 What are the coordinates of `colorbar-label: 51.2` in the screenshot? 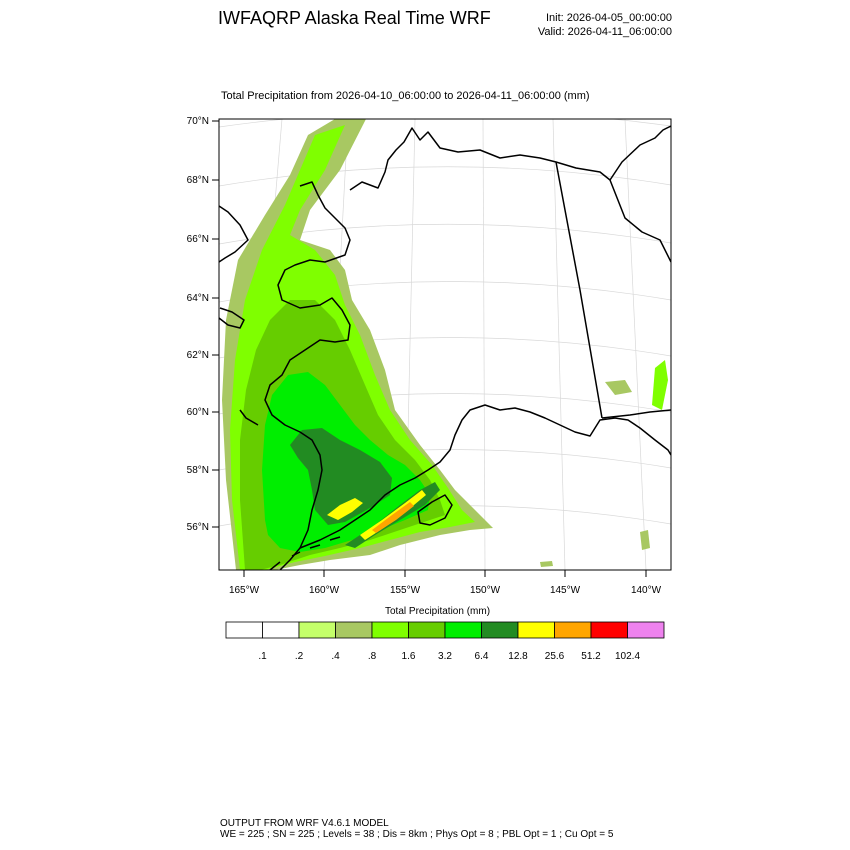 It's located at (591, 656).